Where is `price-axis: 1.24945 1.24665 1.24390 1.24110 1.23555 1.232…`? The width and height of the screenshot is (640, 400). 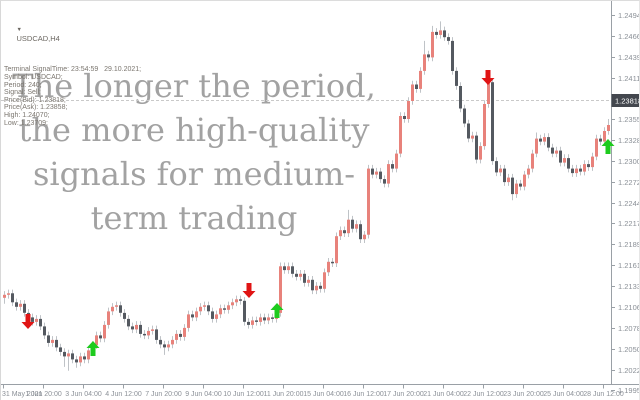 price-axis: 1.24945 1.24665 1.24390 1.24110 1.23555 1.232… is located at coordinates (625, 198).